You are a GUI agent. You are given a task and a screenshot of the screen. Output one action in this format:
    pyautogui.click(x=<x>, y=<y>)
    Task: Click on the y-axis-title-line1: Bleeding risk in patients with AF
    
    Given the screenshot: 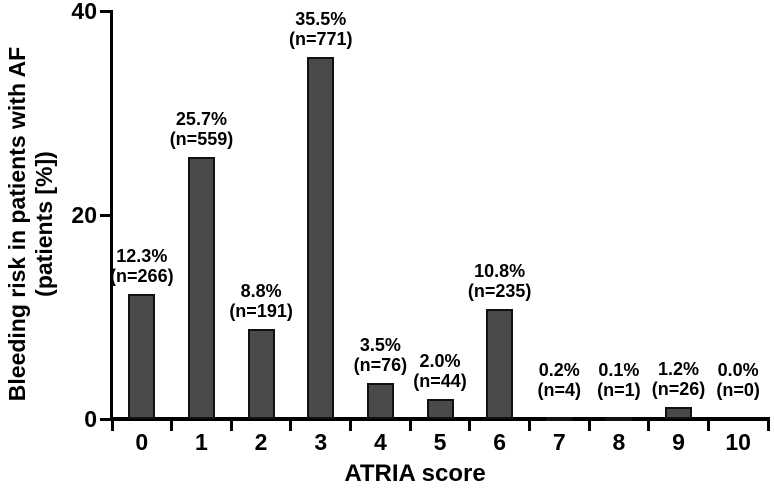 What is the action you would take?
    pyautogui.click(x=17, y=224)
    